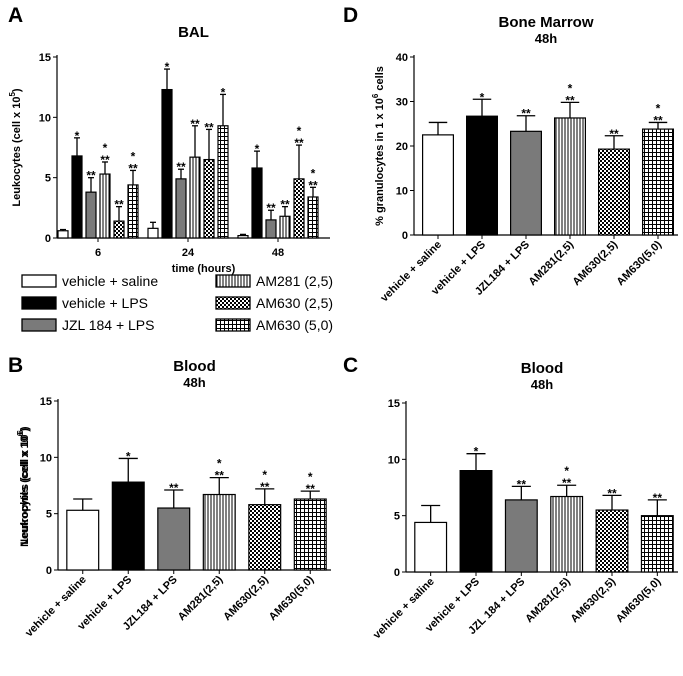  I want to click on legend-label: AM281 (2,5), so click(294, 281).